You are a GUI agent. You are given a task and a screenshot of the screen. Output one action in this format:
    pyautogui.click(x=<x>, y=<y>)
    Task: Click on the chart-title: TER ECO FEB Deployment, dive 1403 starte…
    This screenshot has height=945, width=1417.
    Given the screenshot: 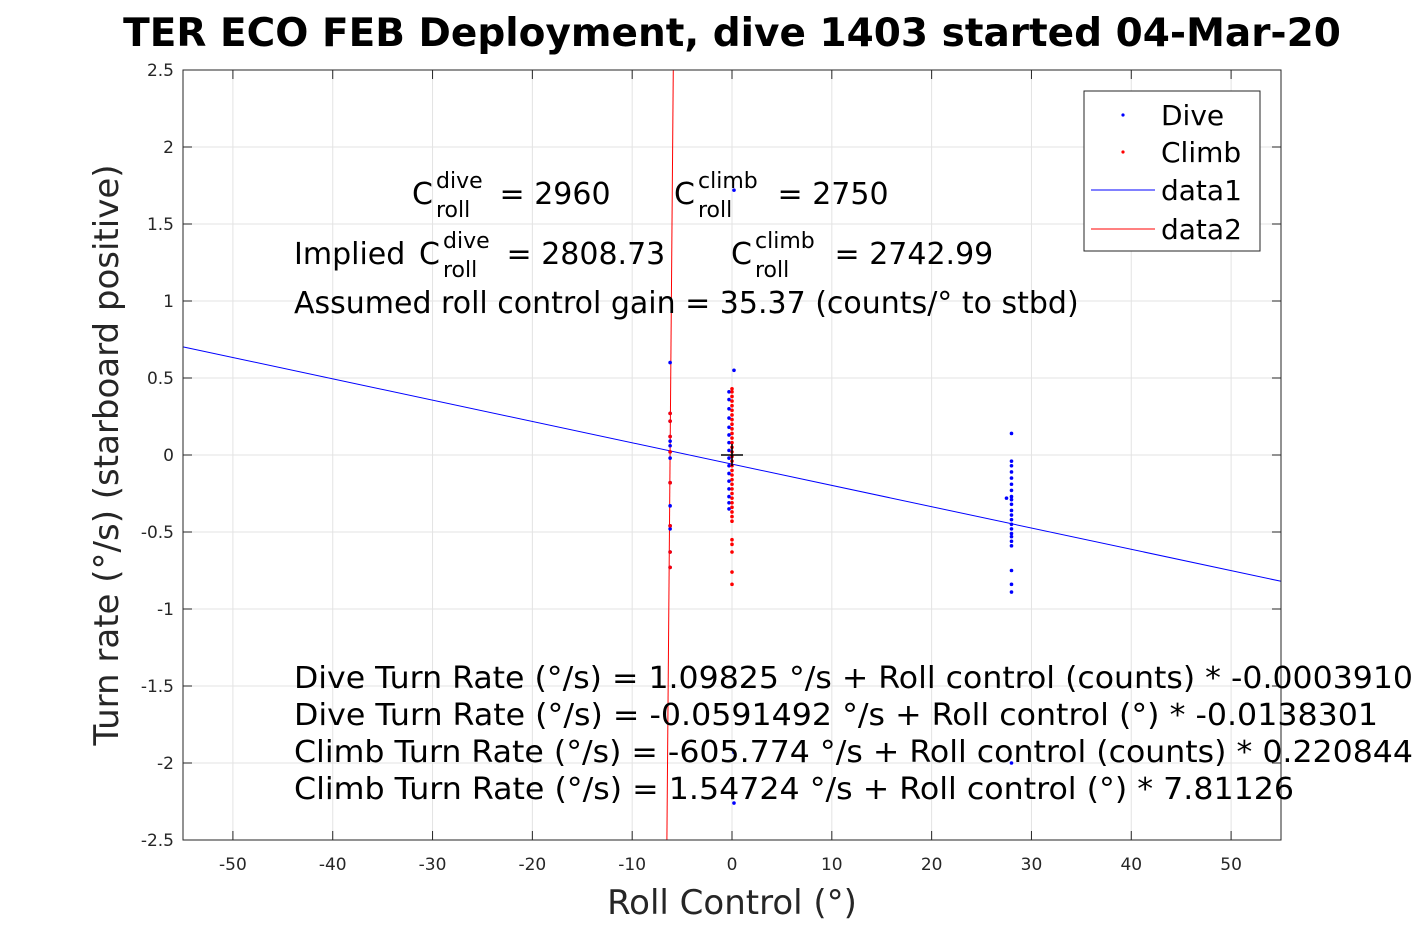 What is the action you would take?
    pyautogui.click(x=732, y=33)
    